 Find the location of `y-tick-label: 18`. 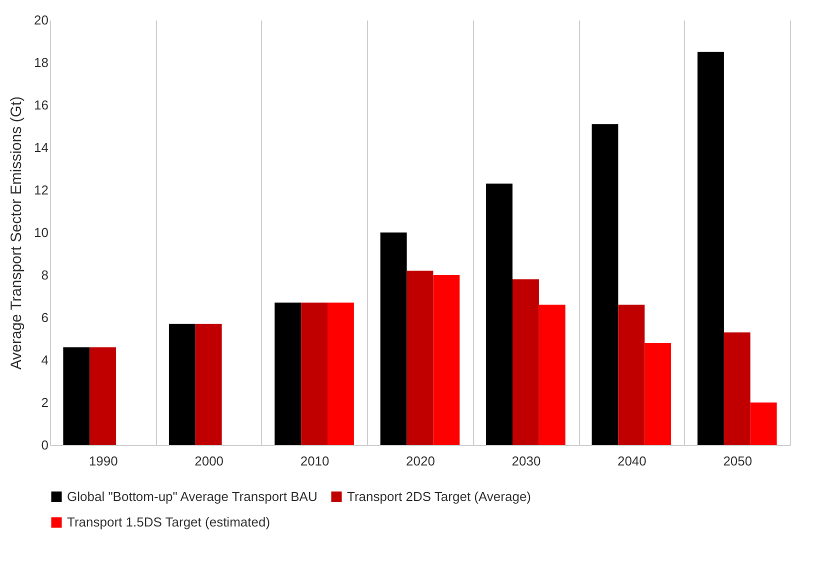

y-tick-label: 18 is located at coordinates (41, 62).